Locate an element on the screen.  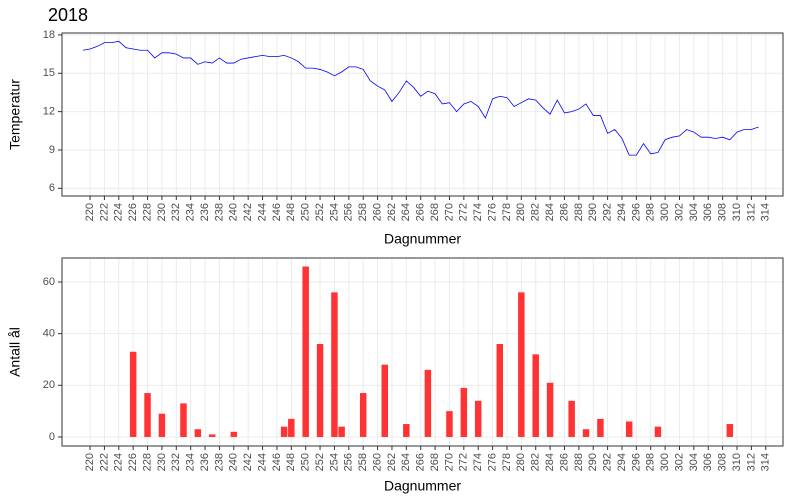
y-tick-label: 9 is located at coordinates (52, 150).